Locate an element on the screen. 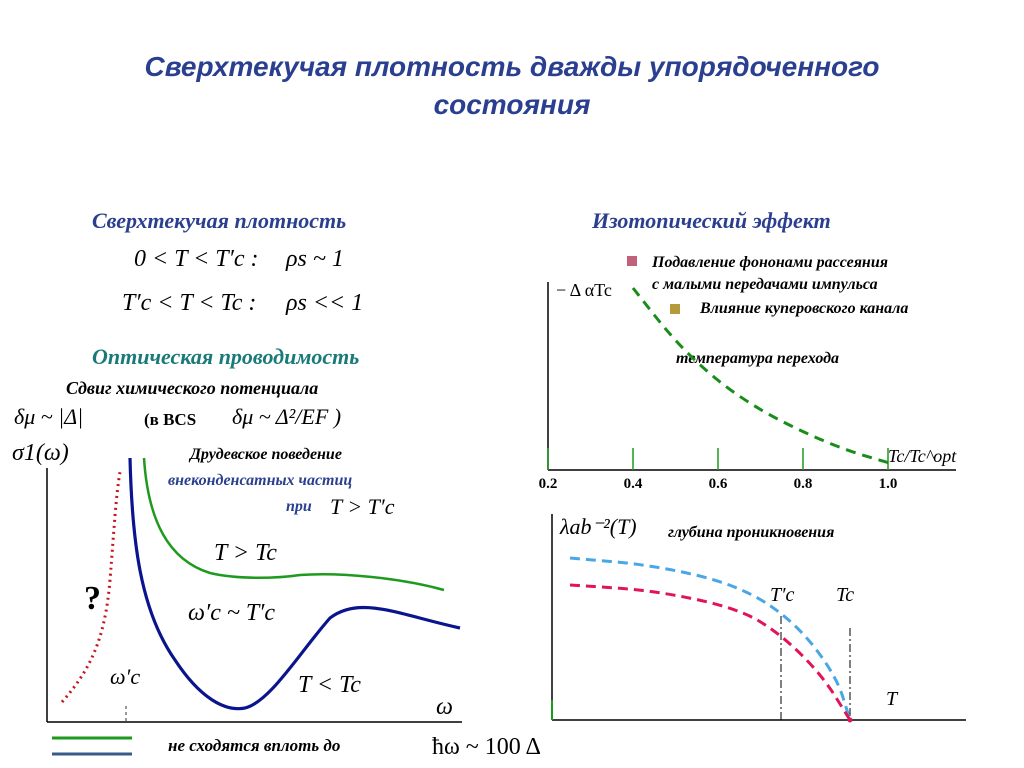 The height and width of the screenshot is (768, 1024). isotope-x-axis-label: Tc/Tc^opt is located at coordinates (922, 456).